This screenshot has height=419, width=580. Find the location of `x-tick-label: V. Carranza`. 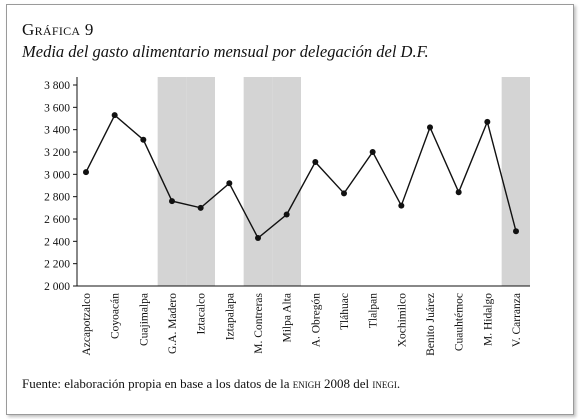

x-tick-label: V. Carranza is located at coordinates (517, 320).